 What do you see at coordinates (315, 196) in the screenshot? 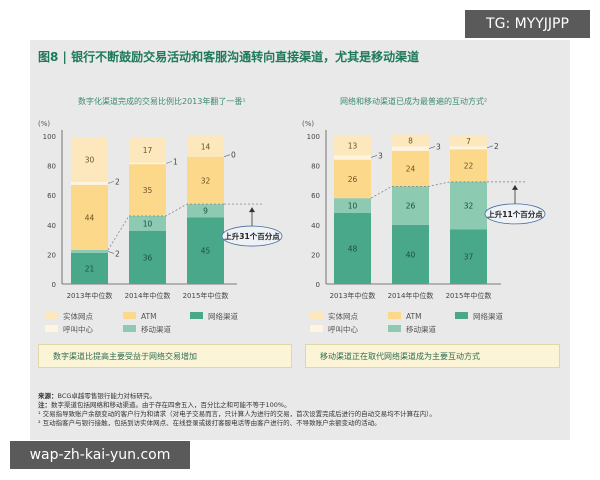
I see `y-tick-label: 60` at bounding box center [315, 196].